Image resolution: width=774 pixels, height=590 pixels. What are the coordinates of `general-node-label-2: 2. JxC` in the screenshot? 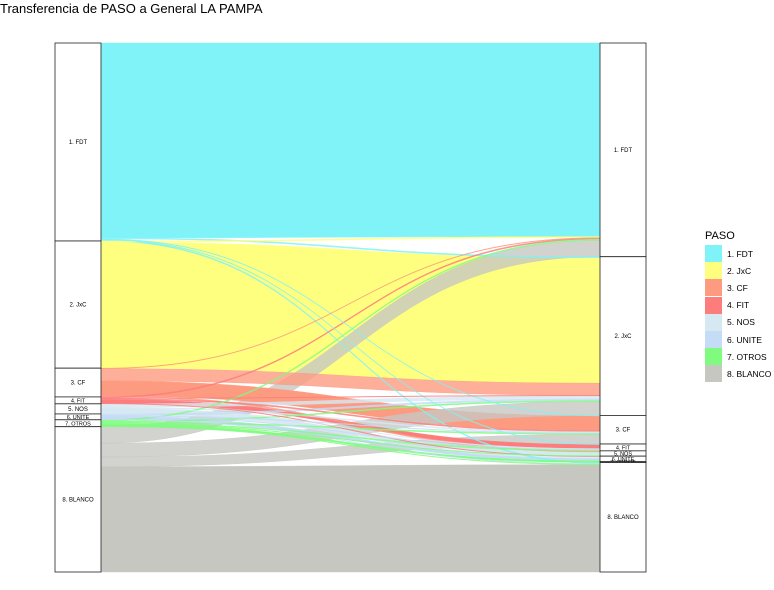 It's located at (623, 337).